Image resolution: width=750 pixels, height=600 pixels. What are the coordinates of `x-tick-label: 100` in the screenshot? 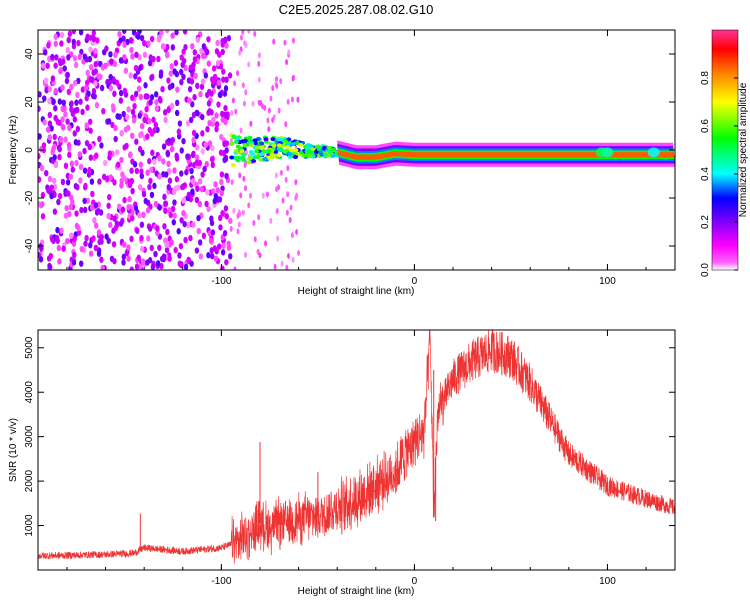 It's located at (607, 581).